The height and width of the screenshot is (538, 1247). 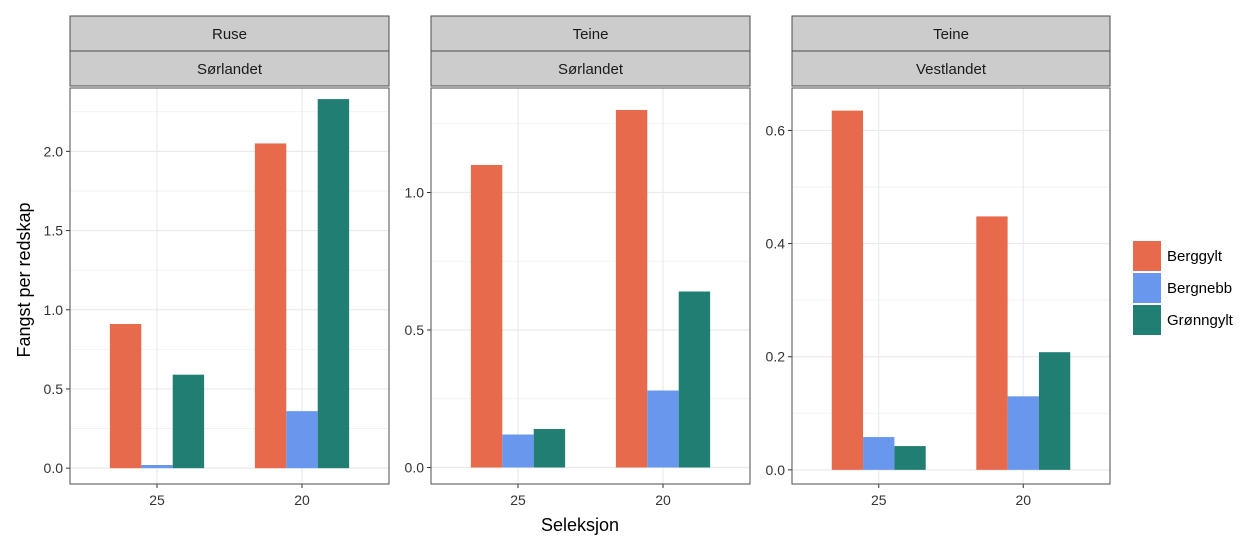 I want to click on y-axis-title: Fangst per redskap, so click(x=24, y=279).